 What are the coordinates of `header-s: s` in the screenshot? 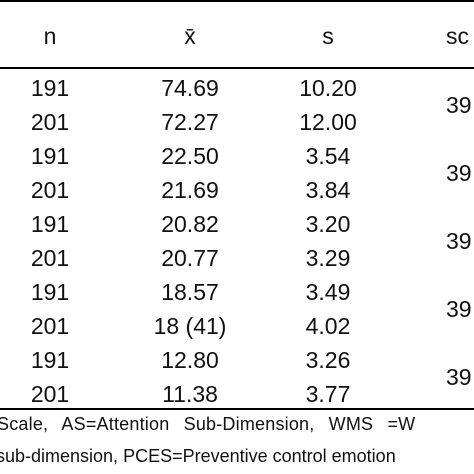 It's located at (328, 36).